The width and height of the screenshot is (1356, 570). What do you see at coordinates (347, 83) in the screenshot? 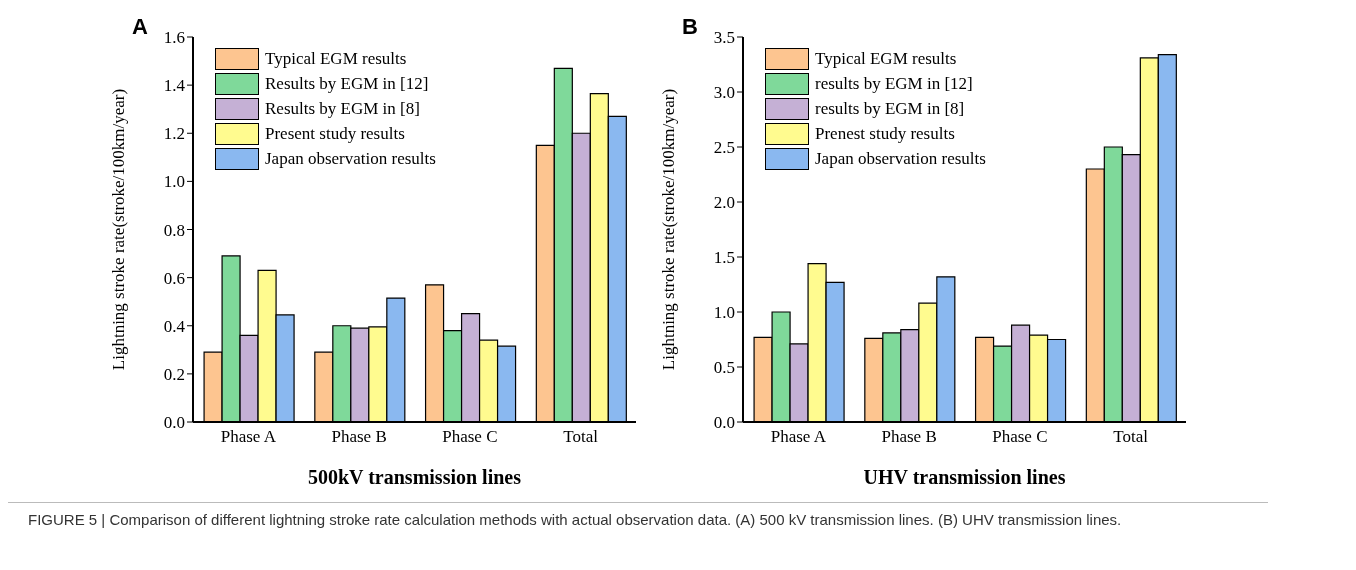
I see `legend-label: Results by EGM in [12]` at bounding box center [347, 83].